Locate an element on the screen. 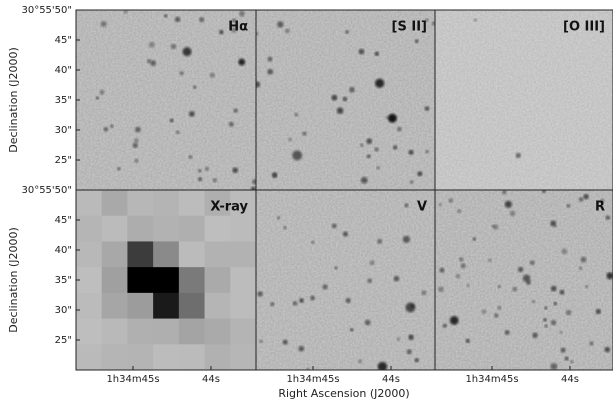 This screenshot has height=403, width=613. y-tick-label: 45" is located at coordinates (63, 40).